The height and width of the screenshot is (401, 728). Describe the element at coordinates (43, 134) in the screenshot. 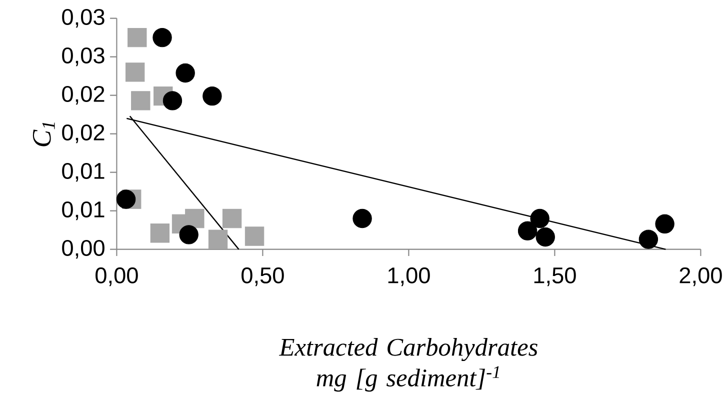

I see `y-axis-title: C$_{1}$` at that location.